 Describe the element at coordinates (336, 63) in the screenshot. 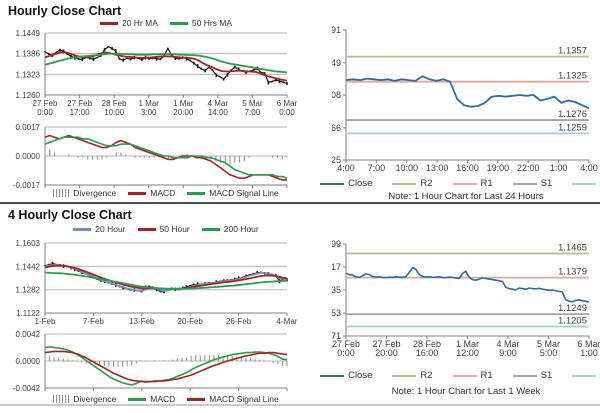

I see `svg-text: 1.1349` at that location.